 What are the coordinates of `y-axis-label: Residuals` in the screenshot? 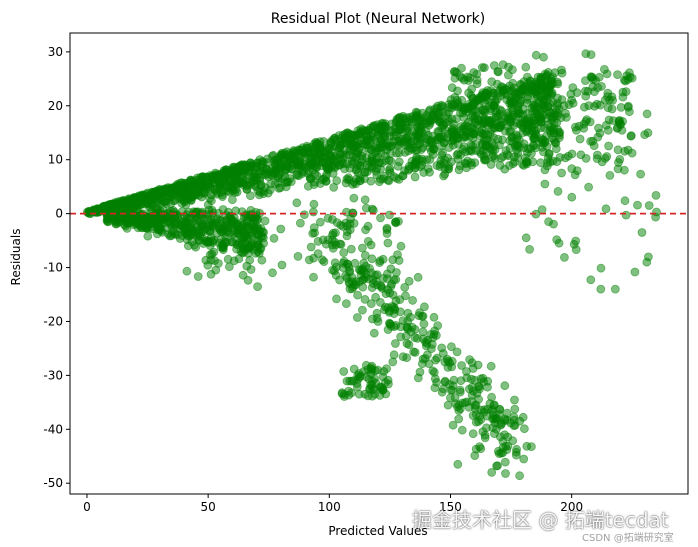 It's located at (16, 257).